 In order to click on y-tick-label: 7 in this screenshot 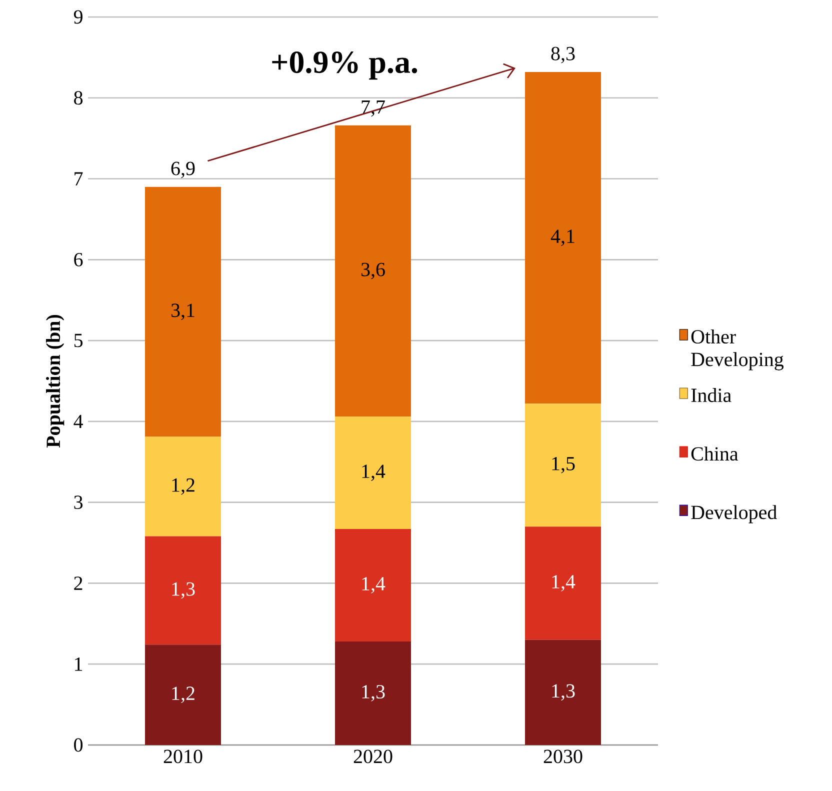, I will do `click(78, 179)`.